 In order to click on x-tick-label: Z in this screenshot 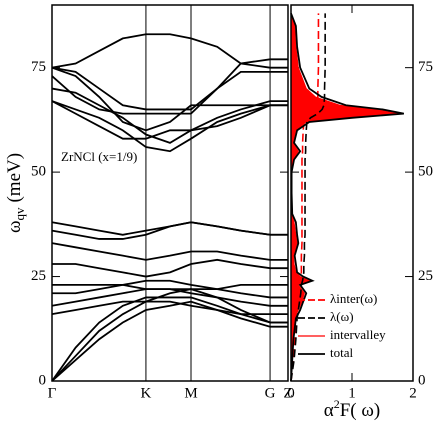, I will do `click(287, 393)`.